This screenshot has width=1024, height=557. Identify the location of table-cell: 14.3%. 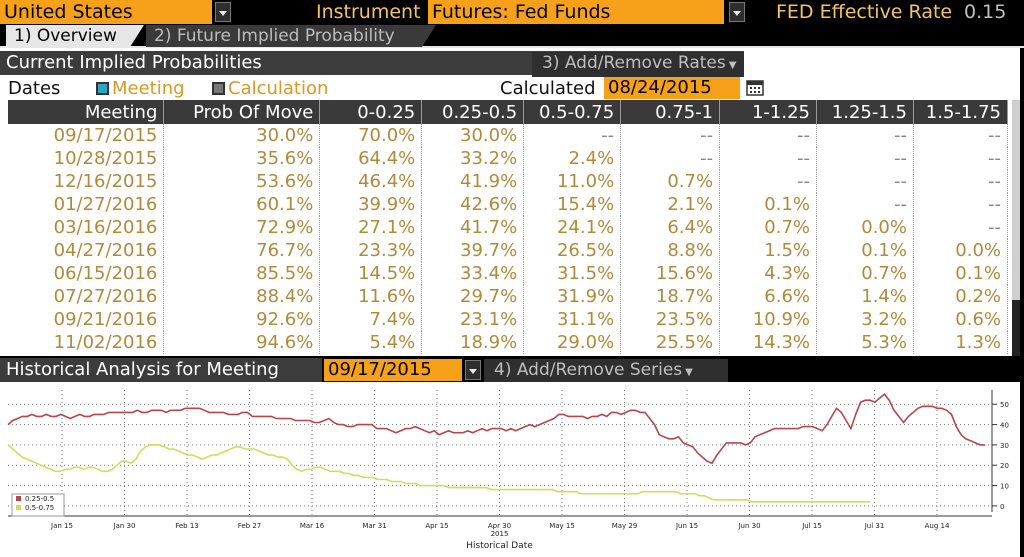
(768, 342).